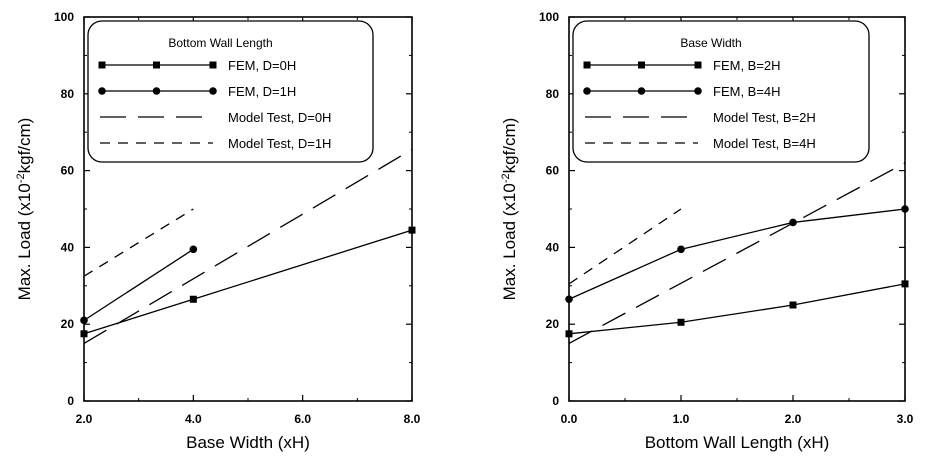  What do you see at coordinates (220, 43) in the screenshot?
I see `legend-title: Bottom Wall Length` at bounding box center [220, 43].